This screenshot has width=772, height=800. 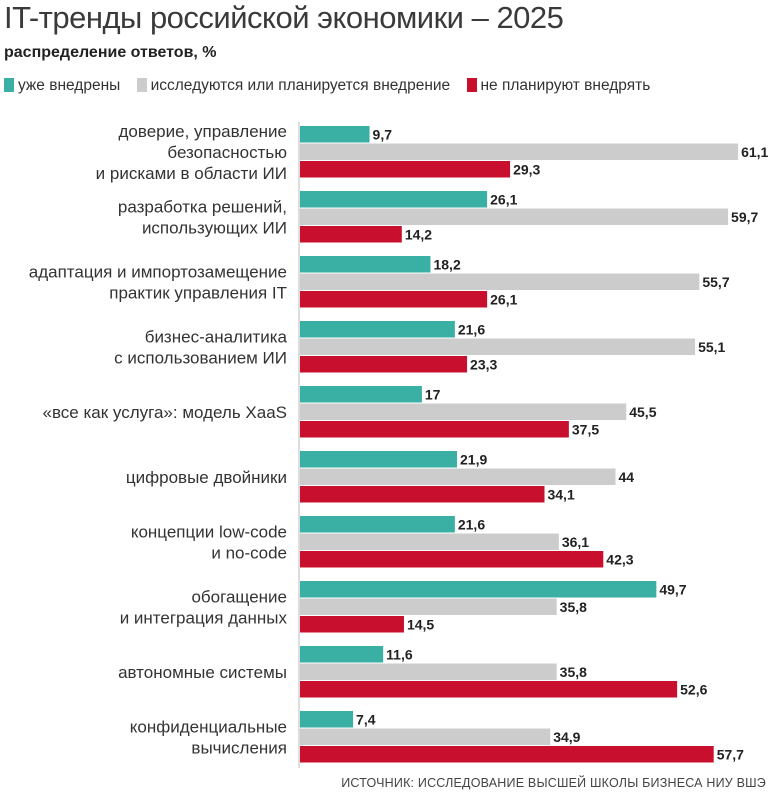 I want to click on legend-label-planned: исследуются или планируется внедрение, so click(x=300, y=85).